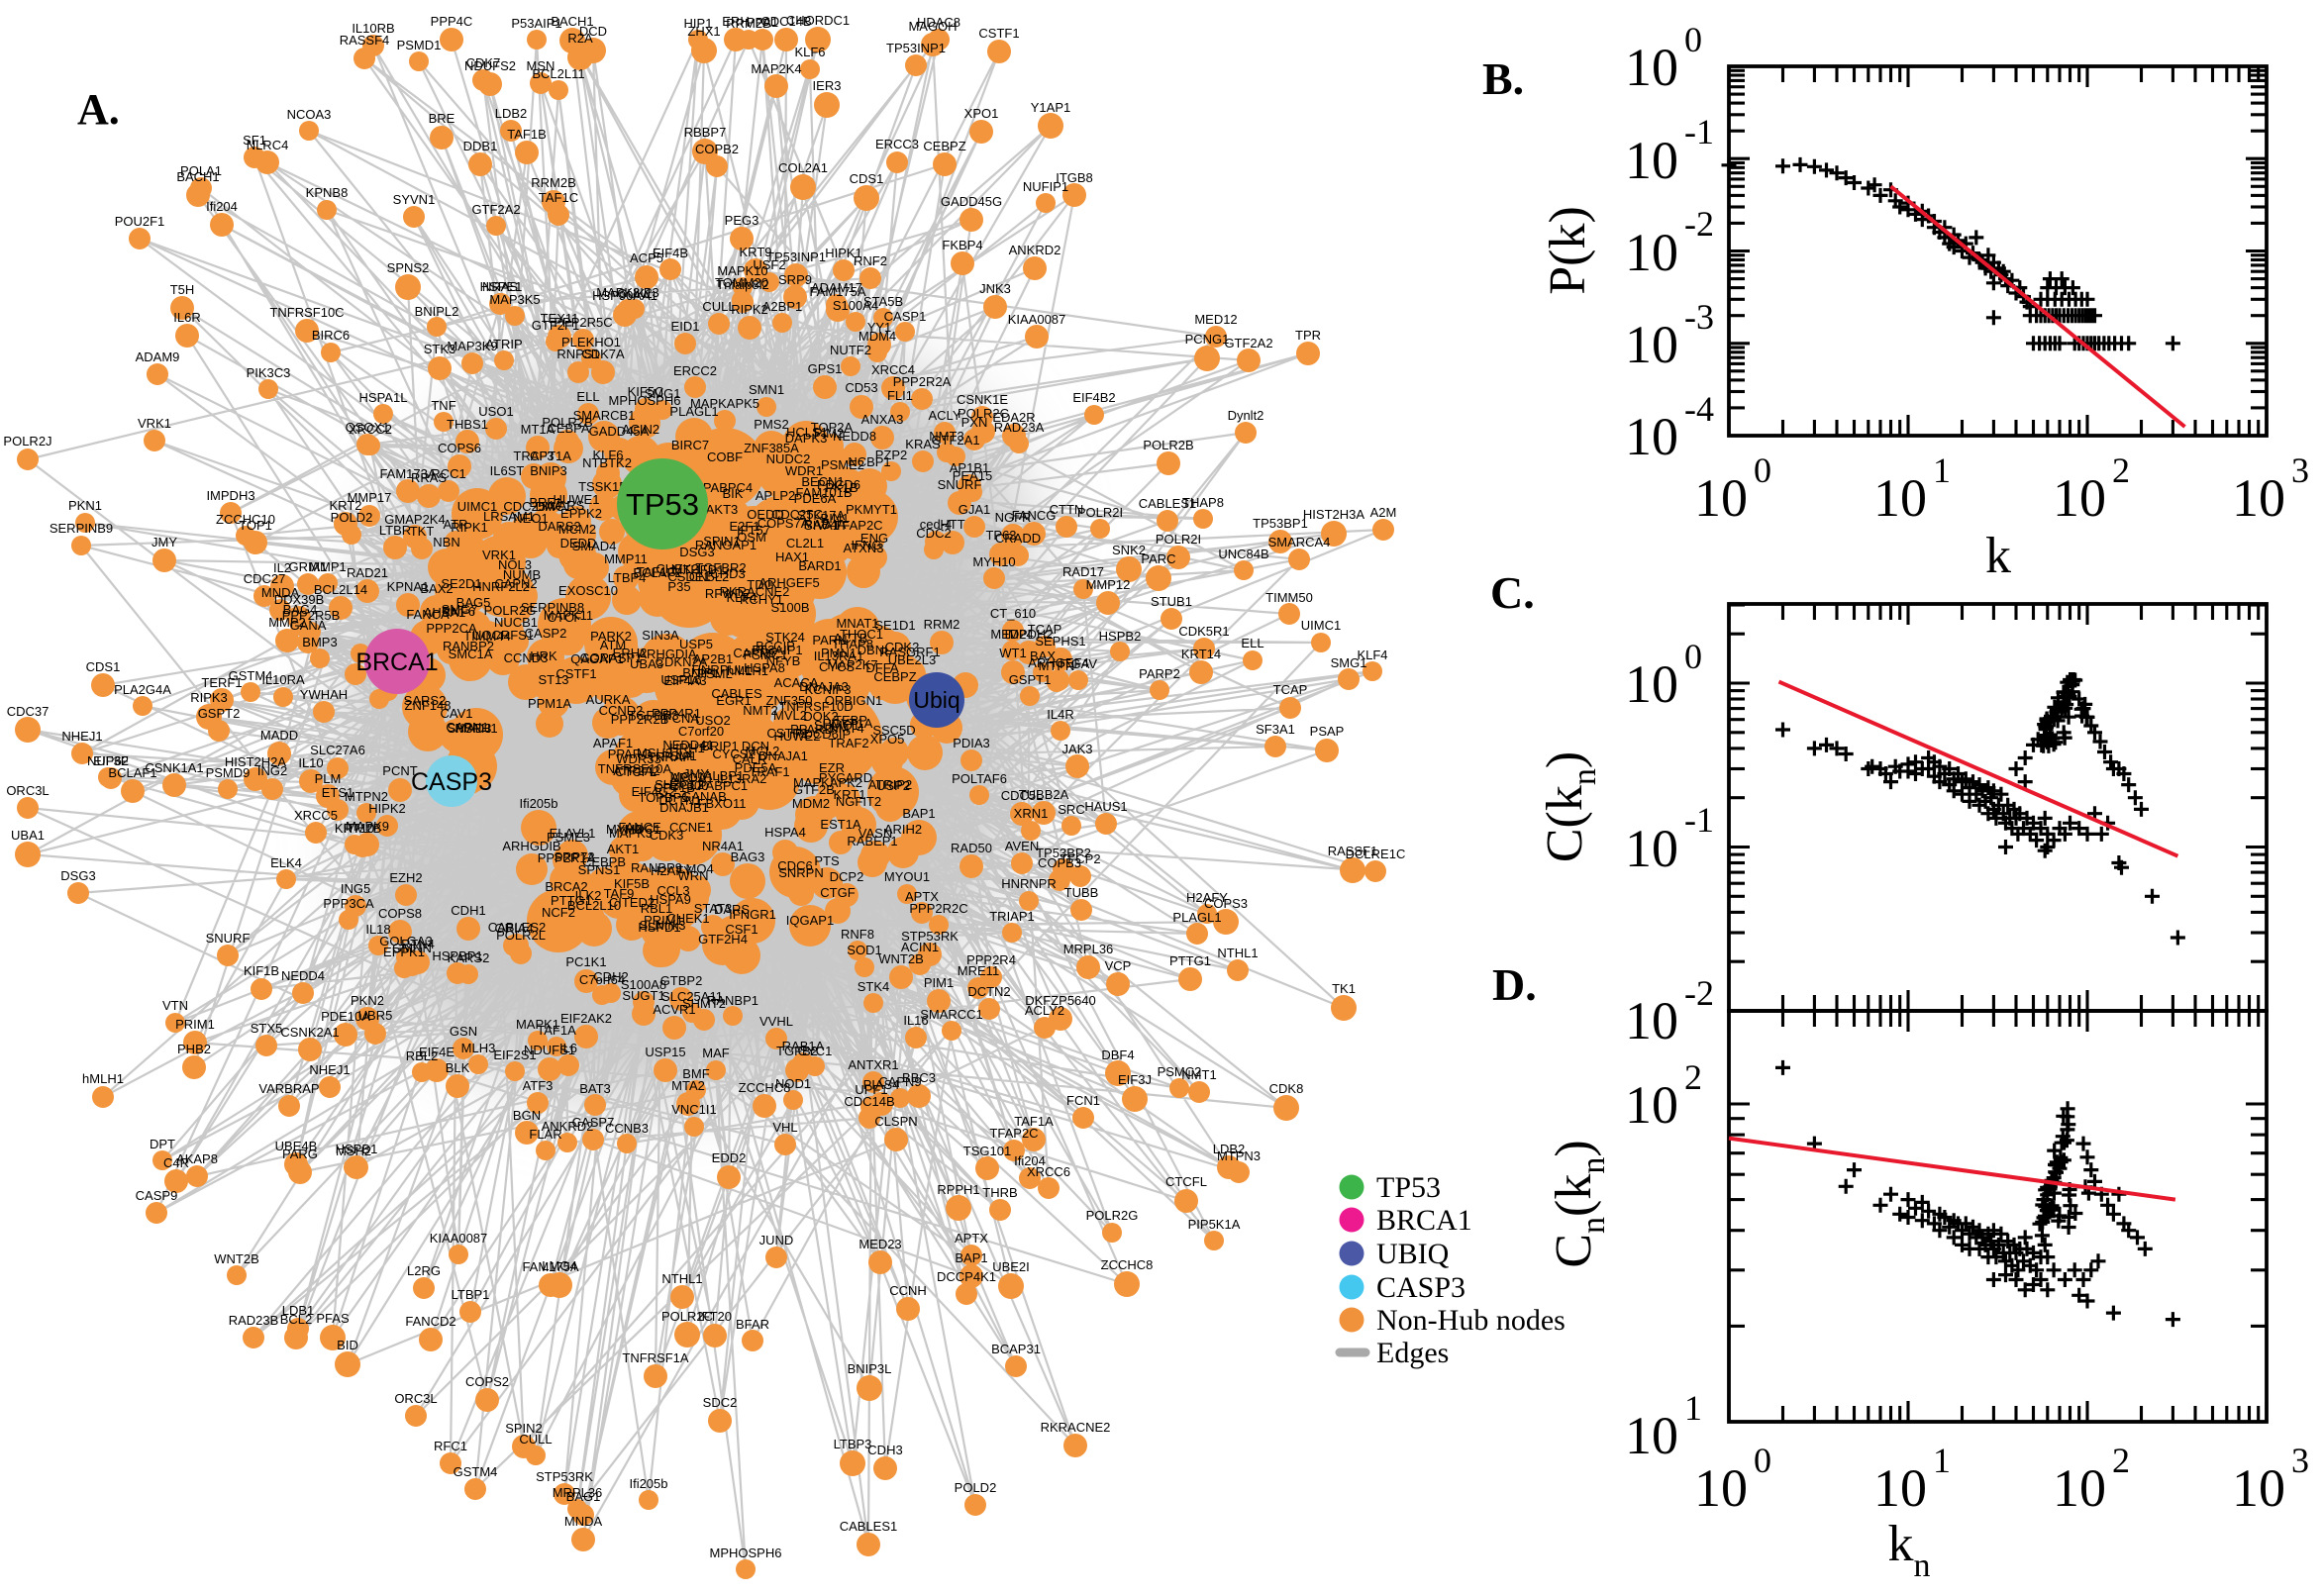  I want to click on svg-text: SMG7, so click(460, 609).